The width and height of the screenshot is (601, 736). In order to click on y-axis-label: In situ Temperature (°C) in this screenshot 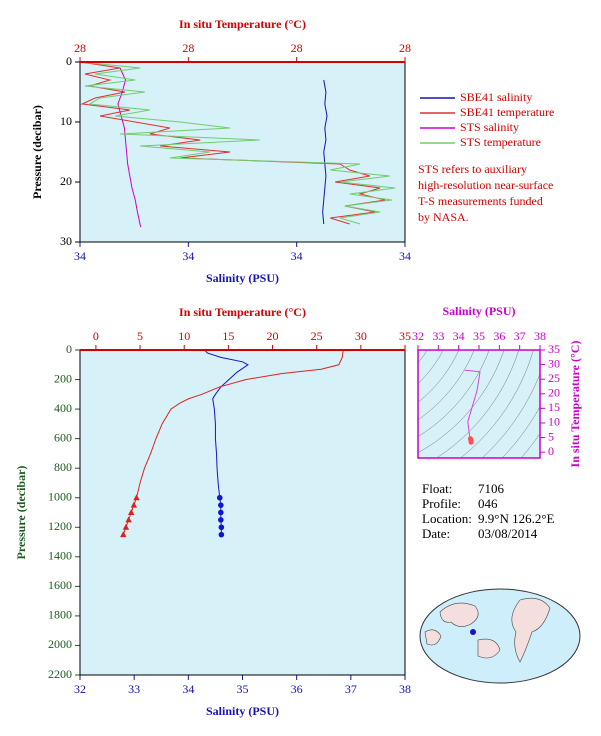, I will do `click(575, 404)`.